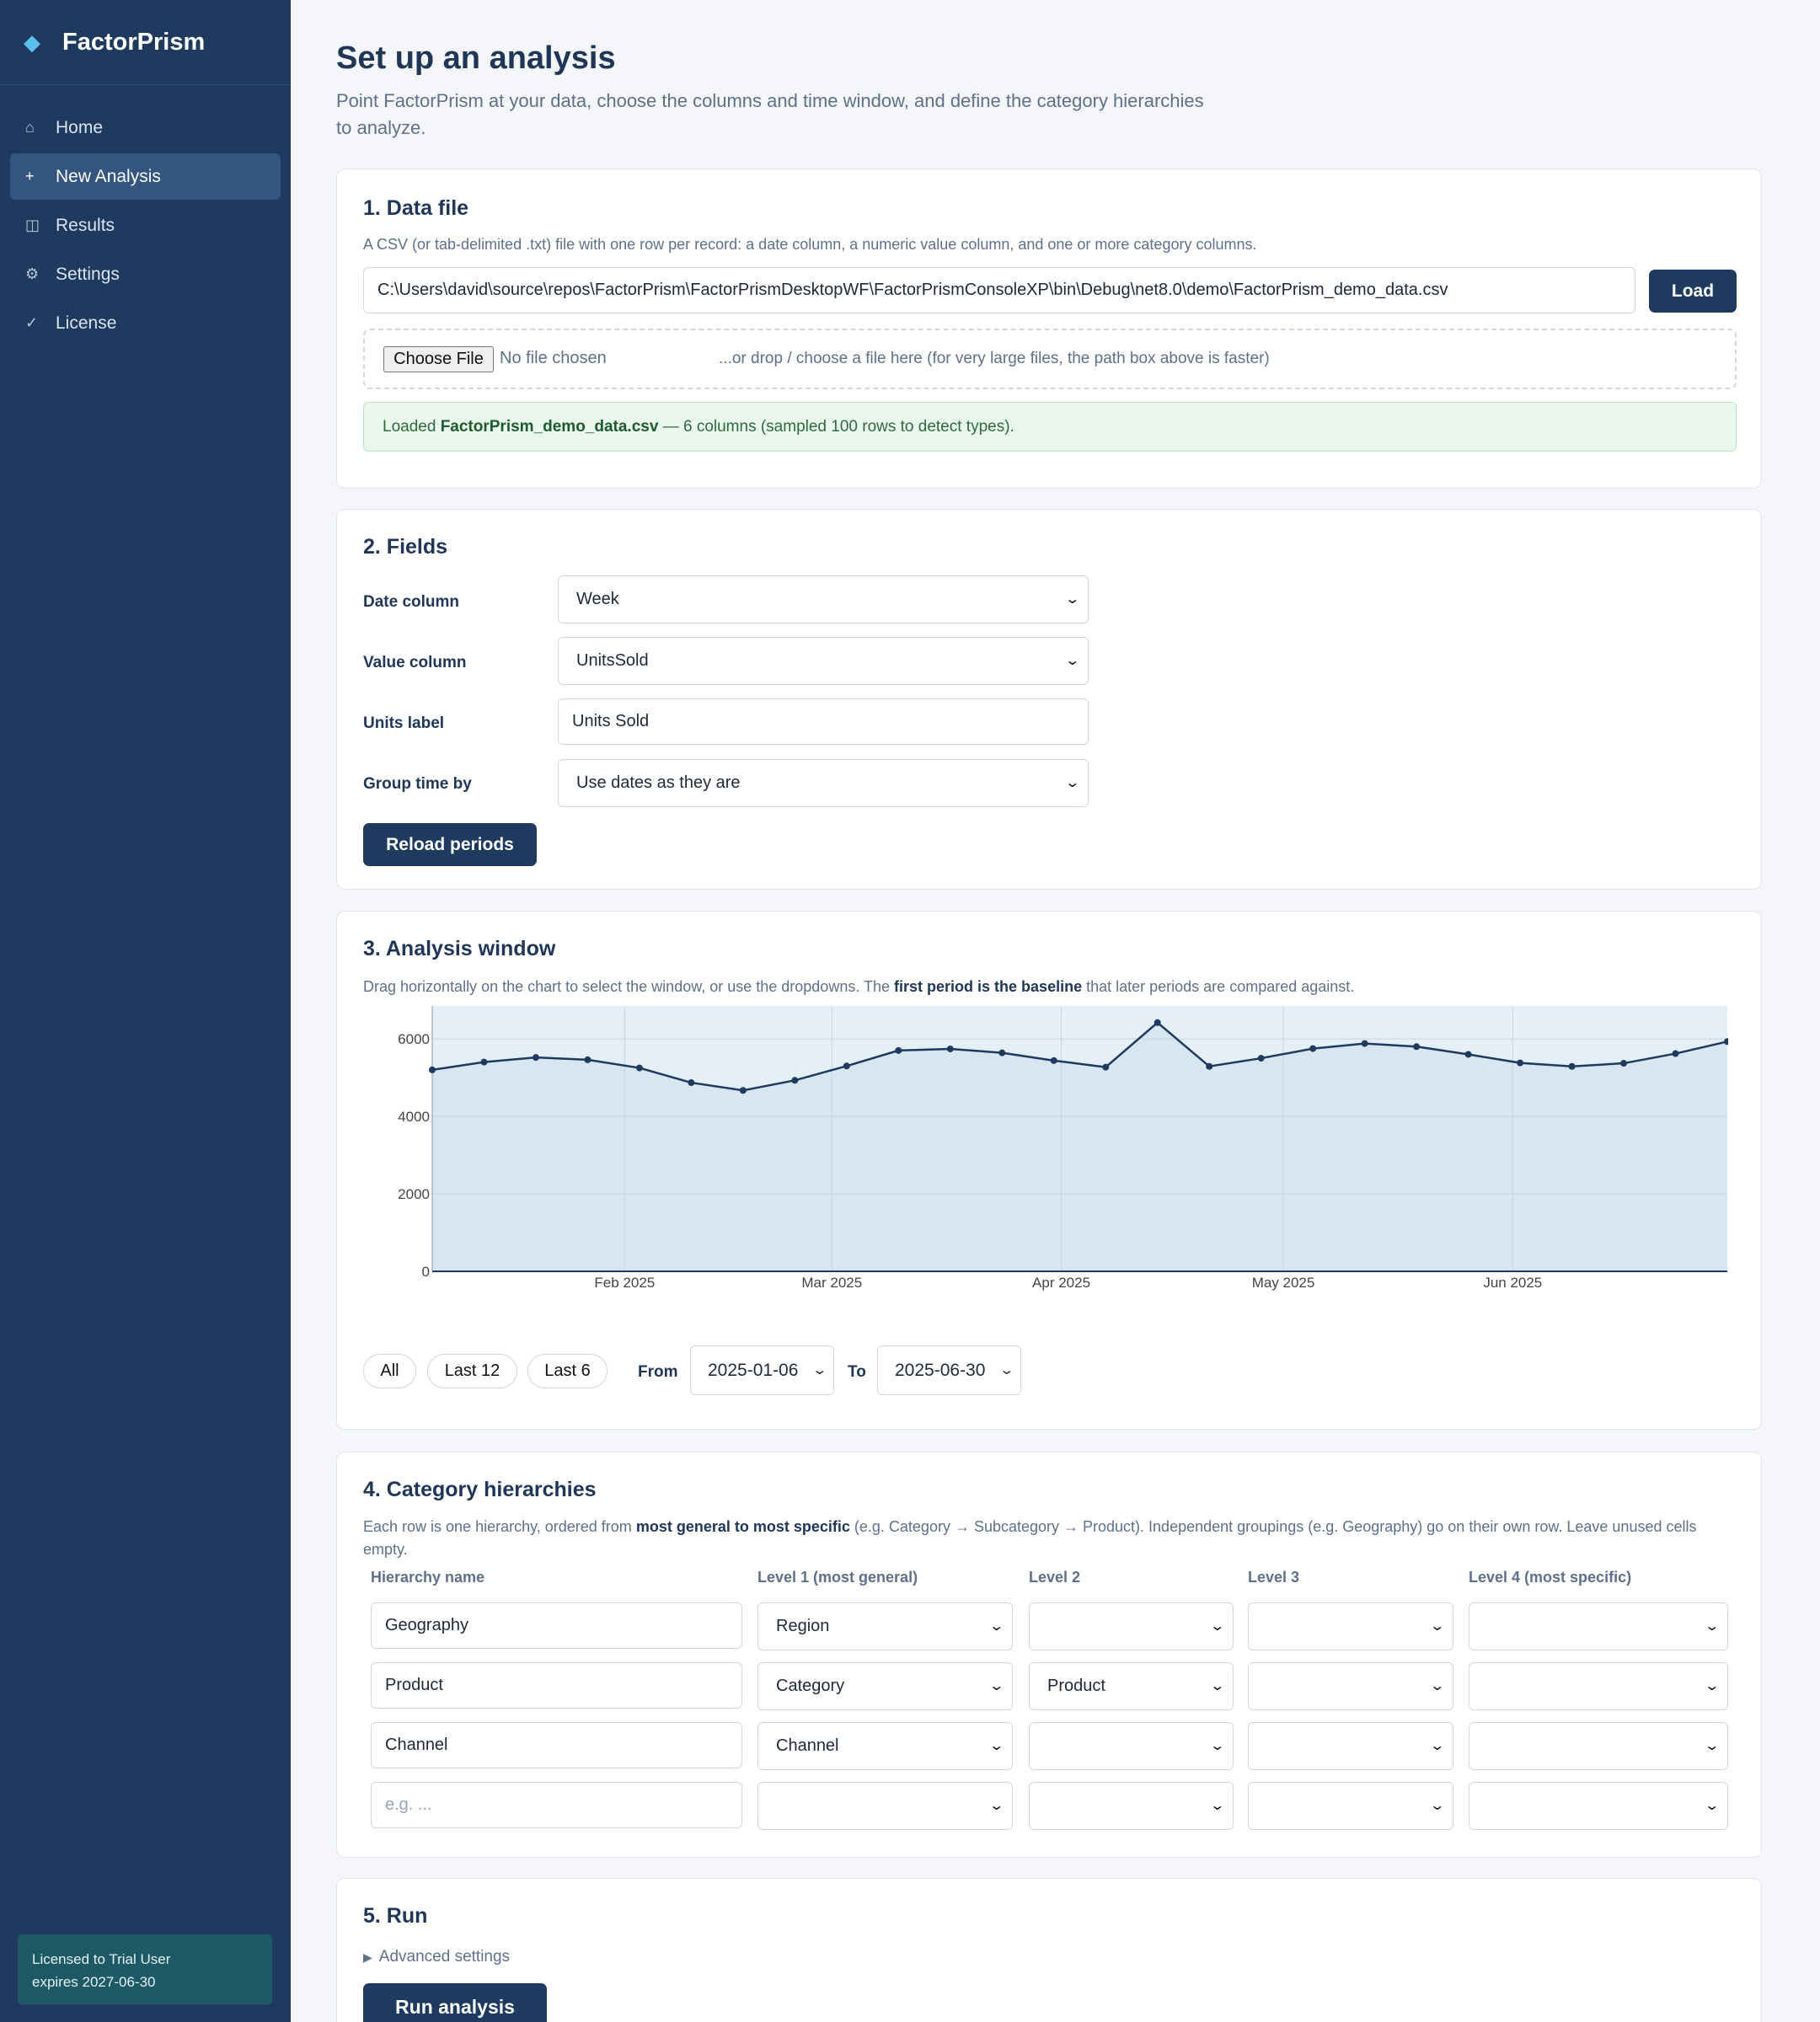 The width and height of the screenshot is (1820, 2022). Describe the element at coordinates (134, 42) in the screenshot. I see `app-name: FactorPrism` at that location.